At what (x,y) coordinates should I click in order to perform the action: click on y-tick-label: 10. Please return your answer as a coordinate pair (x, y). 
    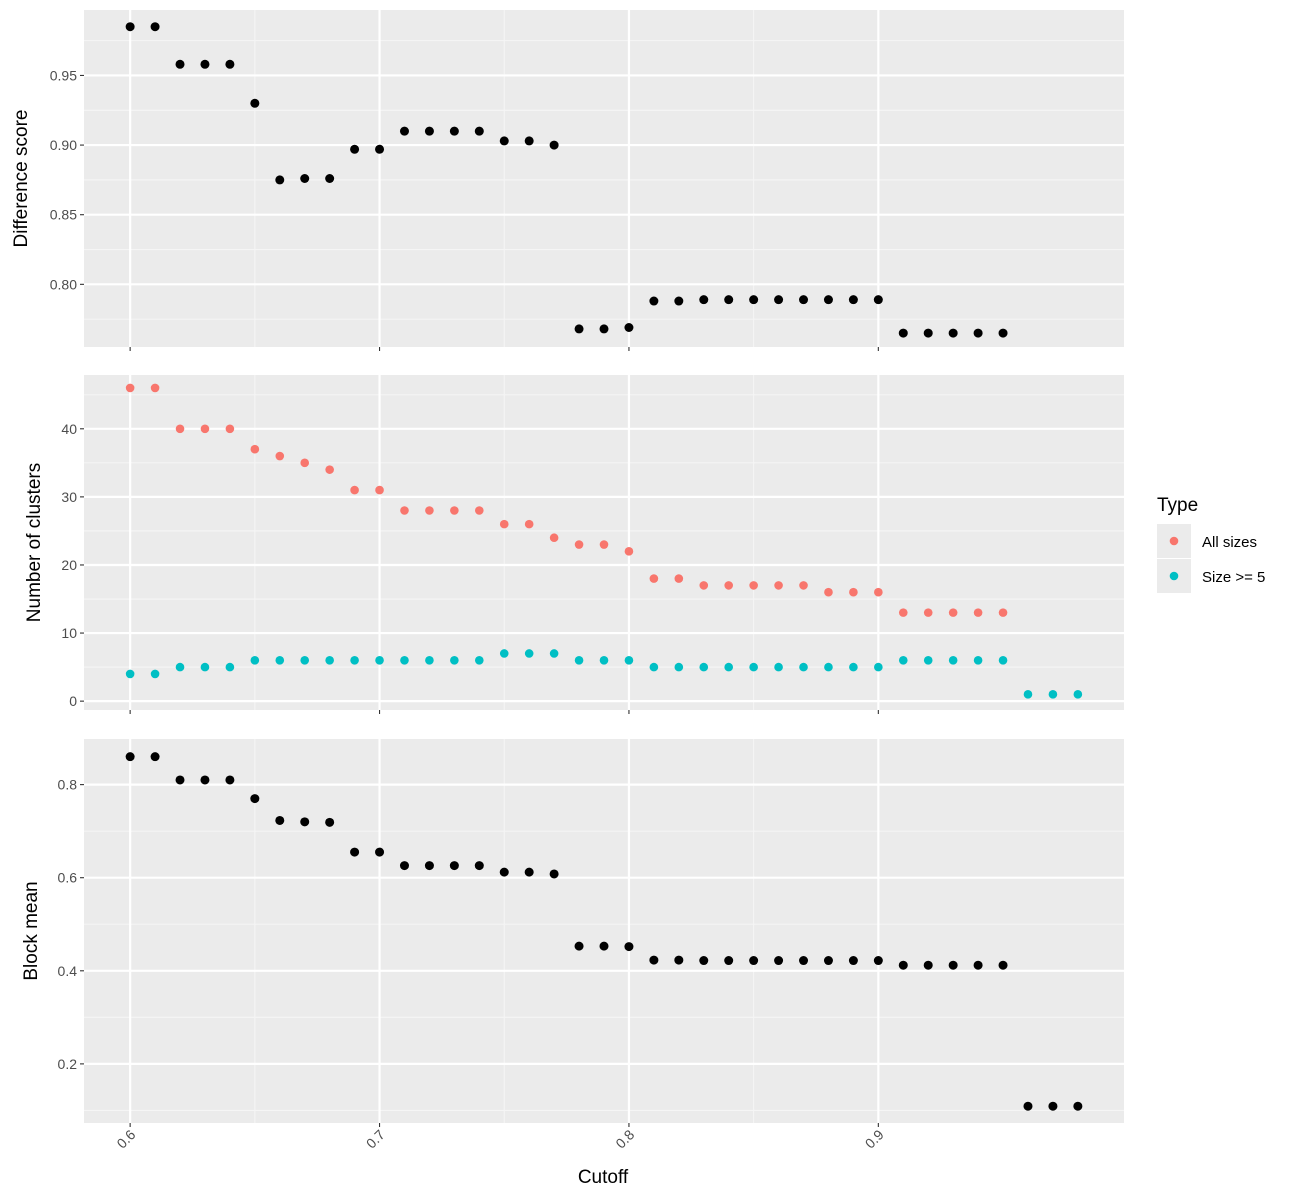
    Looking at the image, I should click on (69, 633).